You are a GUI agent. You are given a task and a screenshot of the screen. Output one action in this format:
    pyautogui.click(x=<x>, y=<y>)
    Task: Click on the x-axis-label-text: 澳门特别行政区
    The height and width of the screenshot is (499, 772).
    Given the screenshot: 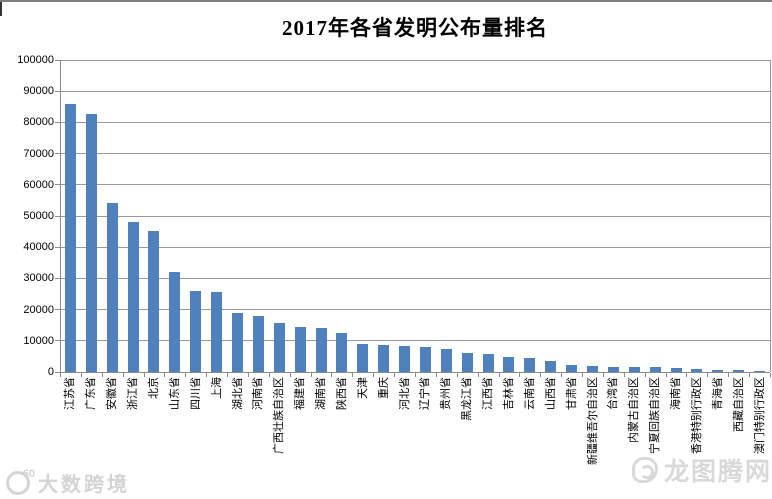 What is the action you would take?
    pyautogui.click(x=759, y=415)
    